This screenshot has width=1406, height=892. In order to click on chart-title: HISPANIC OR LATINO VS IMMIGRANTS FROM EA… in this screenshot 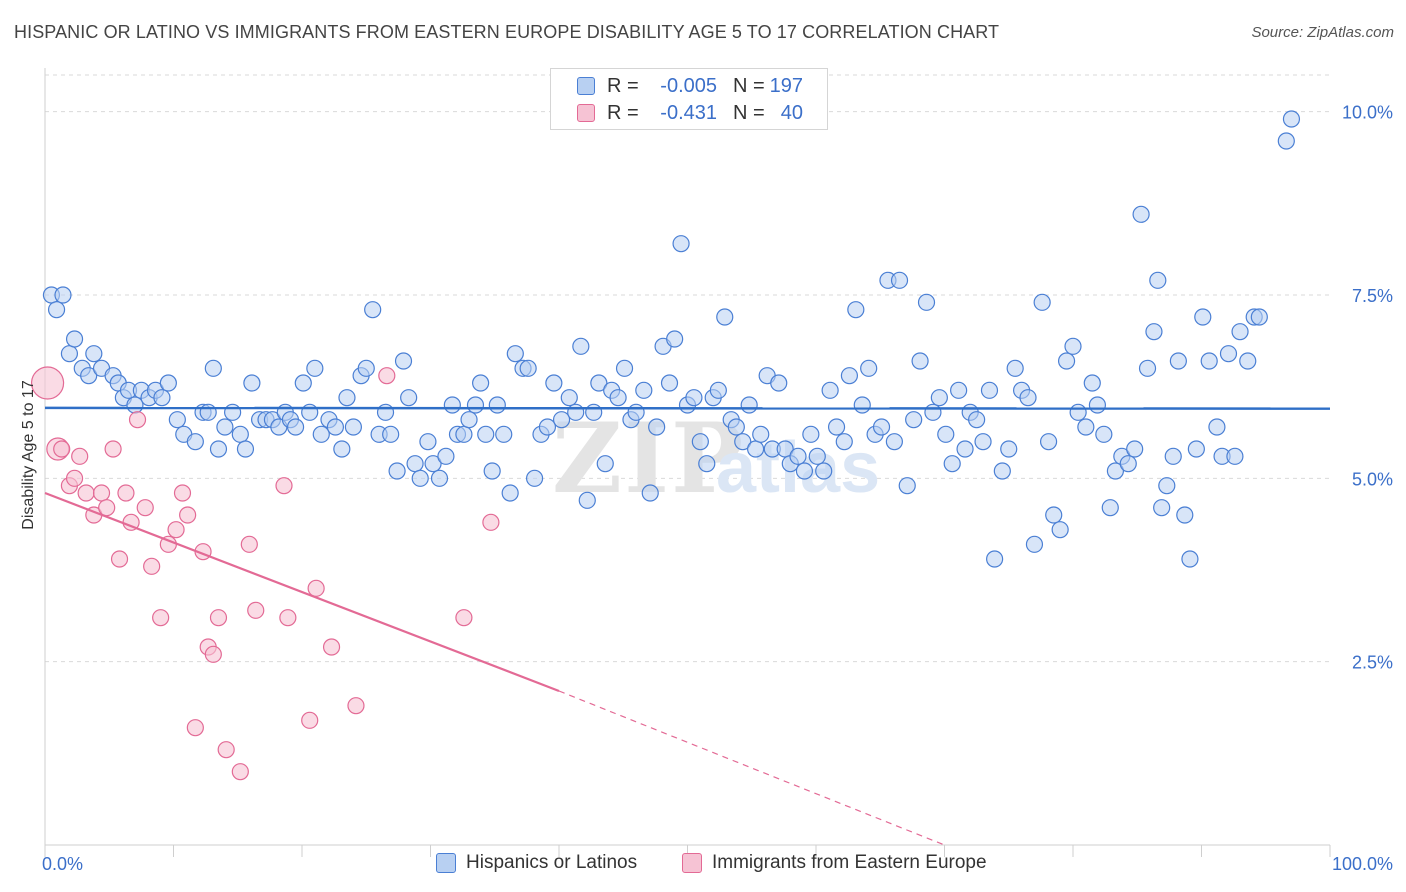, I will do `click(507, 32)`.